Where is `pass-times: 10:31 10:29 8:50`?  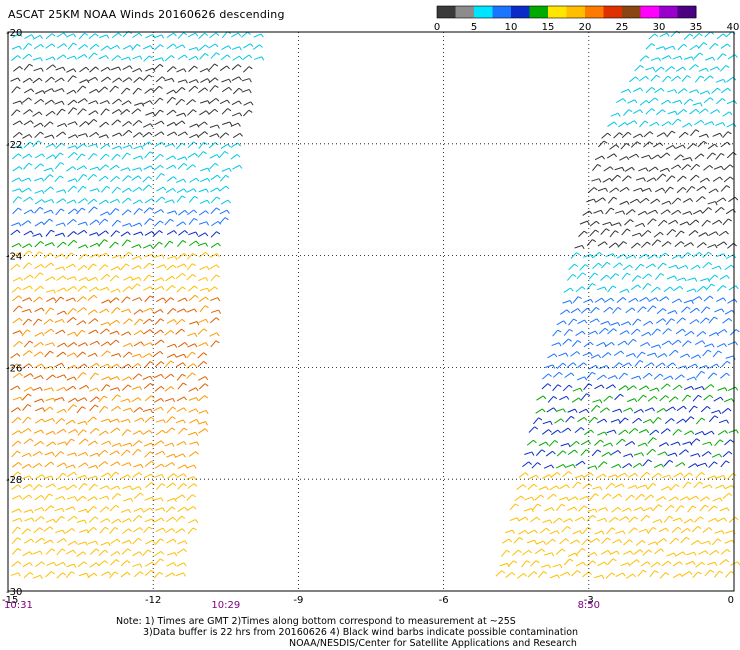
pass-times: 10:31 10:29 8:50 is located at coordinates (302, 605).